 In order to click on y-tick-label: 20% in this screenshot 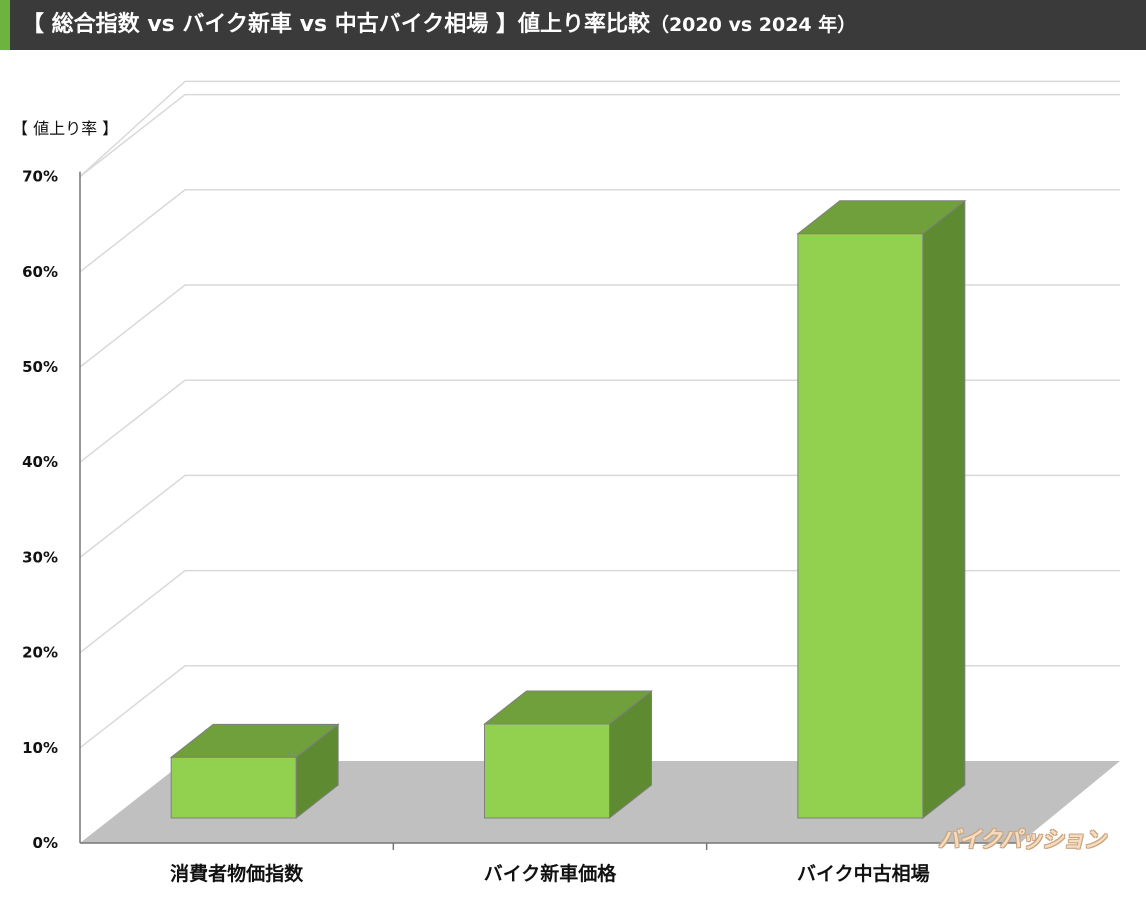, I will do `click(40, 653)`.